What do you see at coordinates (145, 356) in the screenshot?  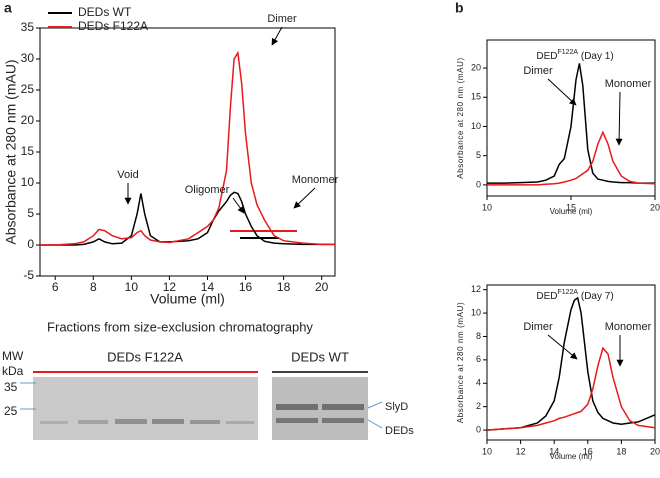 I see `lane-group-label: DEDs F122A` at bounding box center [145, 356].